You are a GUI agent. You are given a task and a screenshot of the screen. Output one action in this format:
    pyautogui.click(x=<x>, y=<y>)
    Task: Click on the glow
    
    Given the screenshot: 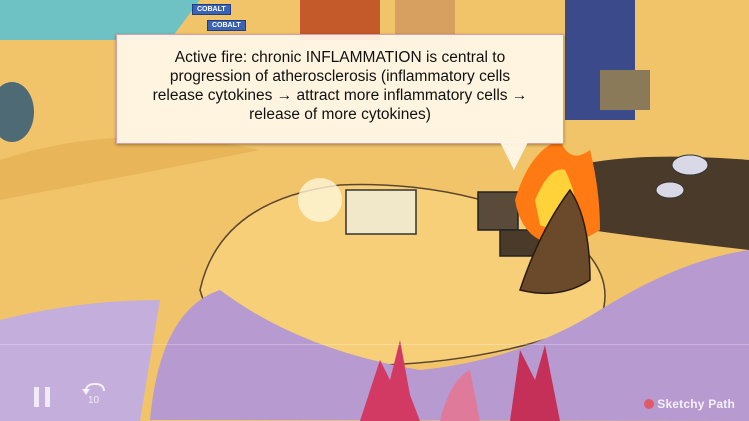 What is the action you would take?
    pyautogui.click(x=320, y=200)
    